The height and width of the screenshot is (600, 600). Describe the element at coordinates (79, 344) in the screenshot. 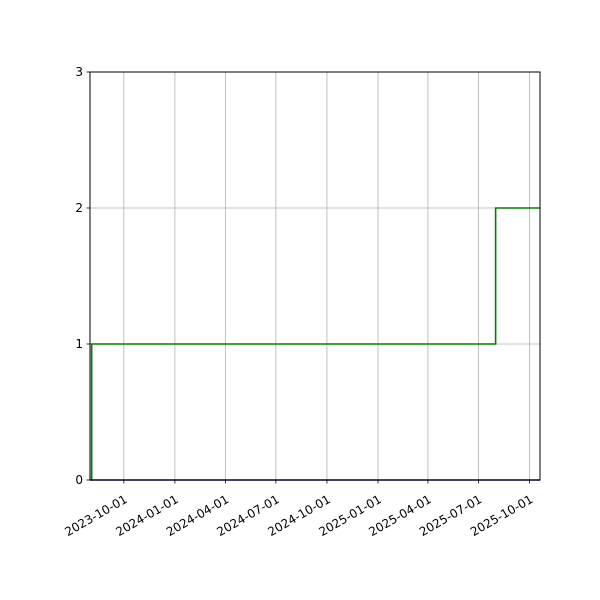

I see `y-tick-label: 1` at that location.